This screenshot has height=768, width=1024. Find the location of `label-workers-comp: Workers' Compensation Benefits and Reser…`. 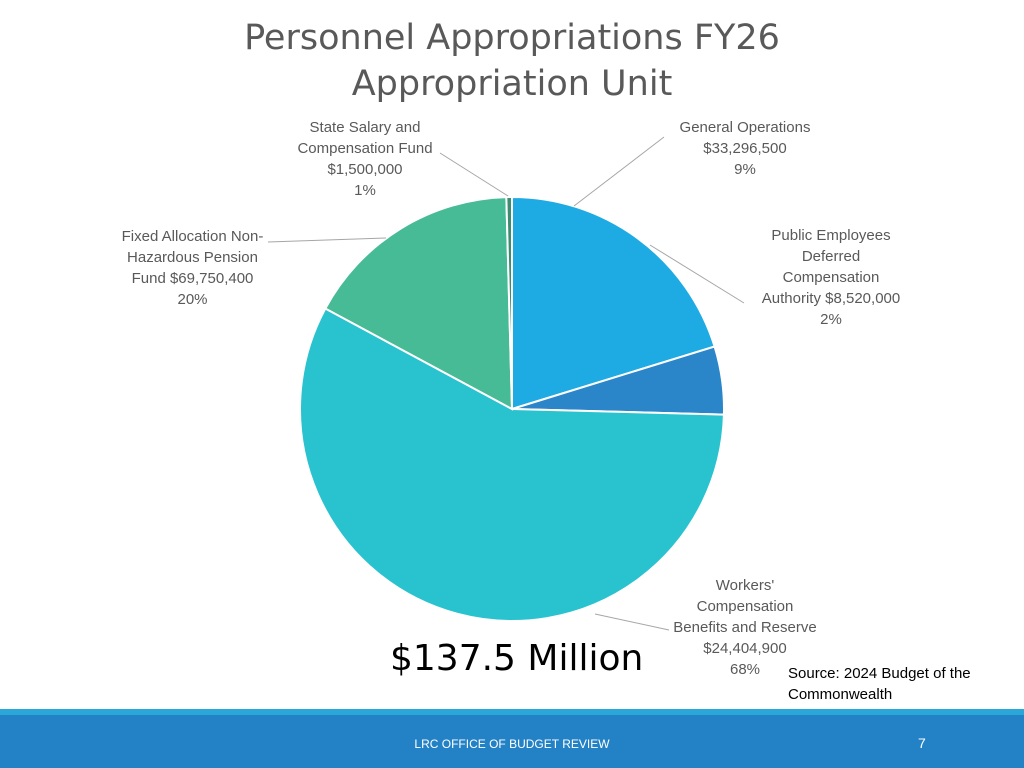

label-workers-comp: Workers' Compensation Benefits and Reser… is located at coordinates (745, 627).